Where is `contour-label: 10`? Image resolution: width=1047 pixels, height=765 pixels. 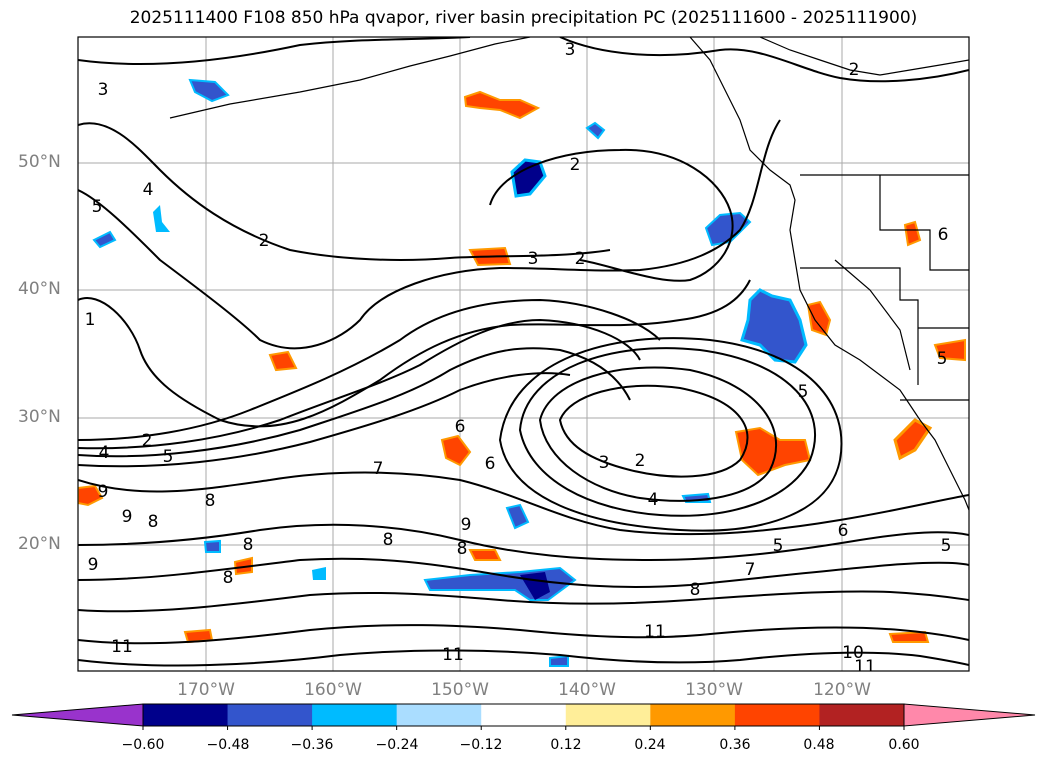 contour-label: 10 is located at coordinates (853, 653).